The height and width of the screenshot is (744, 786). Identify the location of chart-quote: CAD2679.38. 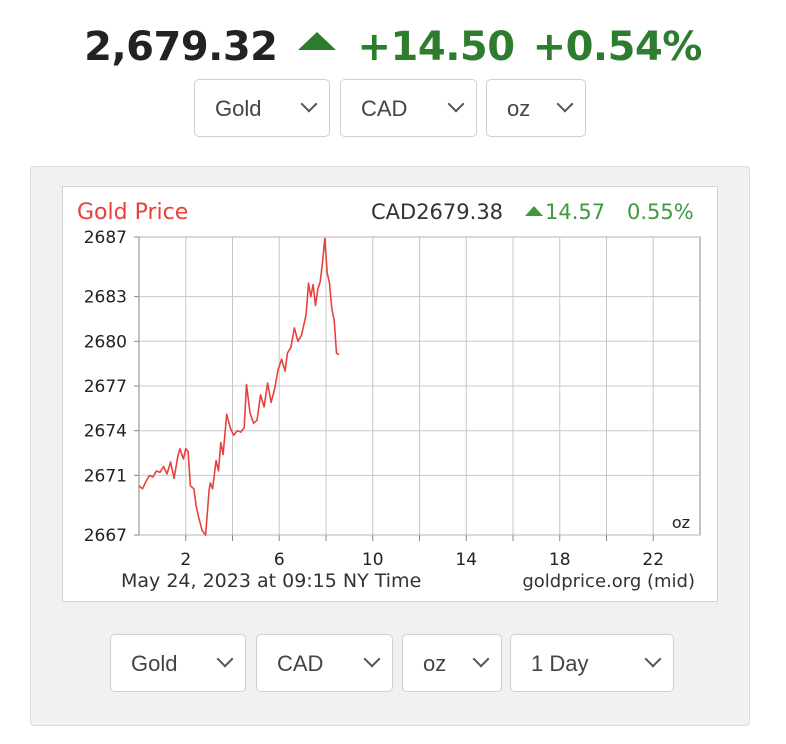
(437, 212).